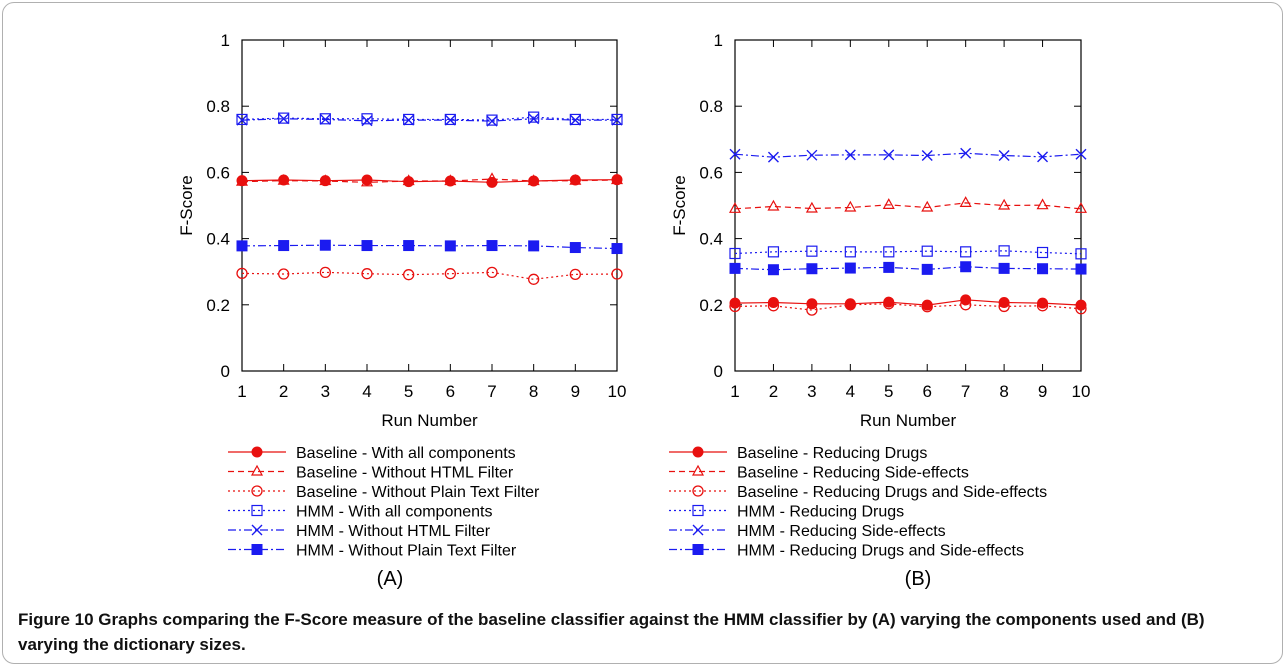 This screenshot has height=668, width=1287. I want to click on legend-item: HMM - Reducing Drugs, so click(786, 512).